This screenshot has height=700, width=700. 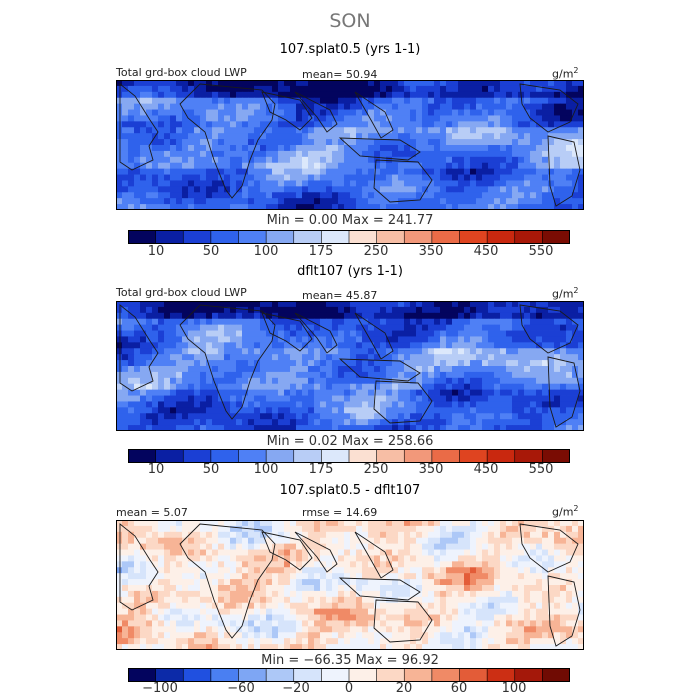 What do you see at coordinates (340, 512) in the screenshot?
I see `panel-3-rmse-label: rmse = 14.69` at bounding box center [340, 512].